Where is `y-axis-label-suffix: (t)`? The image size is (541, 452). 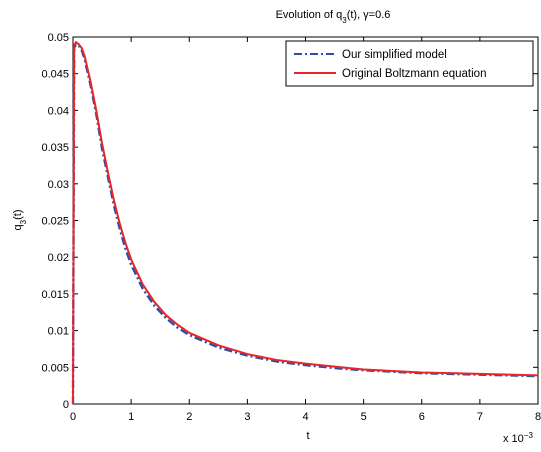 y-axis-label-suffix: (t) is located at coordinates (18, 215).